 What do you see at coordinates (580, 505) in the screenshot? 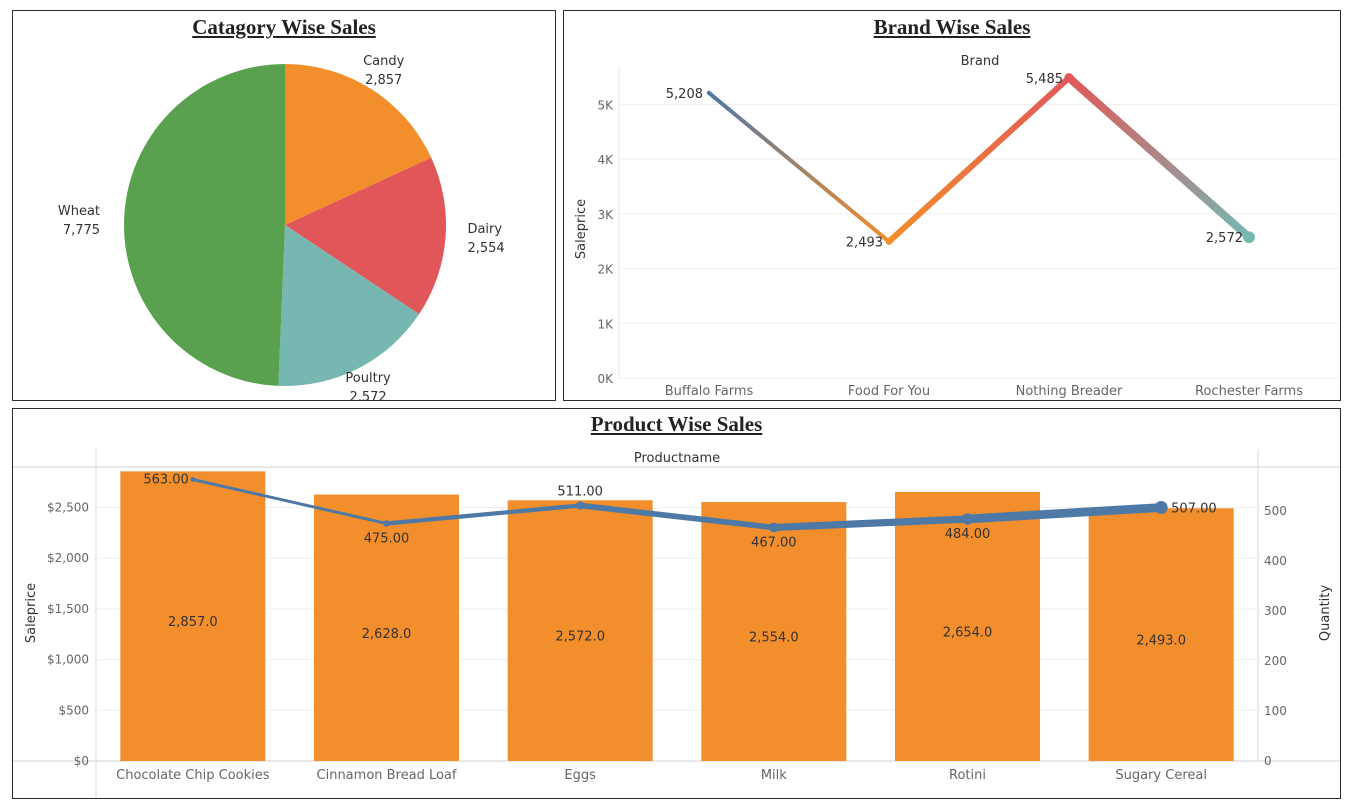
I see `quantity-point-eggs` at bounding box center [580, 505].